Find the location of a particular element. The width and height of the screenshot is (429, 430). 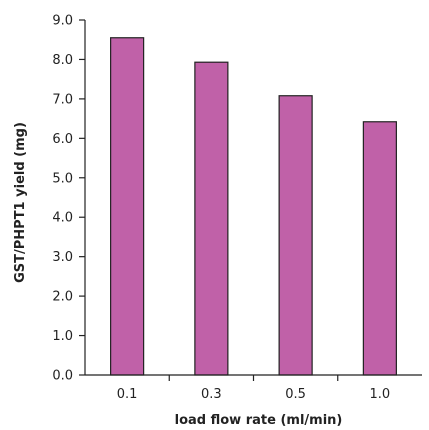

y-axis: 0.0 1.0 2.0 3.0 4.0 5.0 6.0 7.0 8.0 9.0 is located at coordinates (69, 199).